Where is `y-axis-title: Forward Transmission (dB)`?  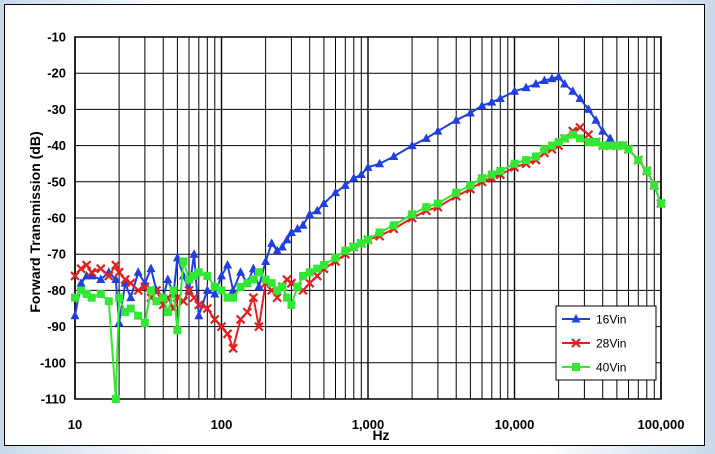 y-axis-title: Forward Transmission (dB) is located at coordinates (35, 221).